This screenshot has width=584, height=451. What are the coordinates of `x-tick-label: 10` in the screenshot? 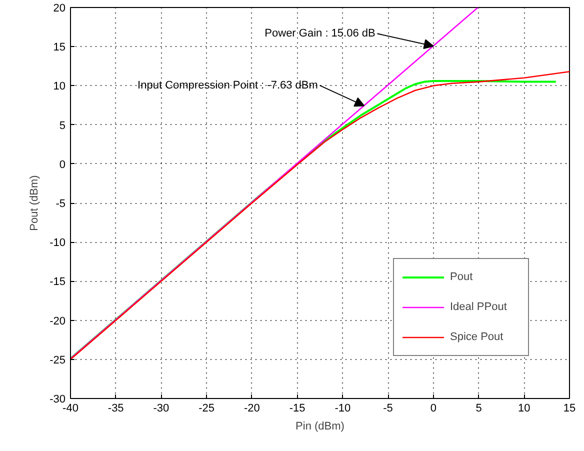 It's located at (524, 408).